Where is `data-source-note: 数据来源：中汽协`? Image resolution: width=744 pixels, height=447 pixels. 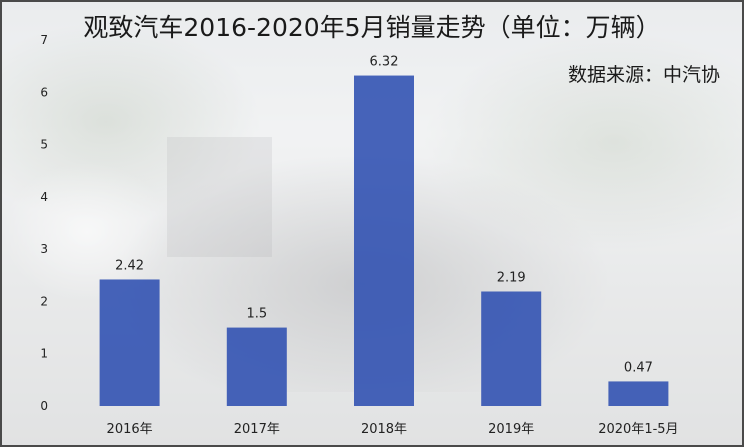 data-source-note: 数据来源：中汽协 is located at coordinates (643, 75).